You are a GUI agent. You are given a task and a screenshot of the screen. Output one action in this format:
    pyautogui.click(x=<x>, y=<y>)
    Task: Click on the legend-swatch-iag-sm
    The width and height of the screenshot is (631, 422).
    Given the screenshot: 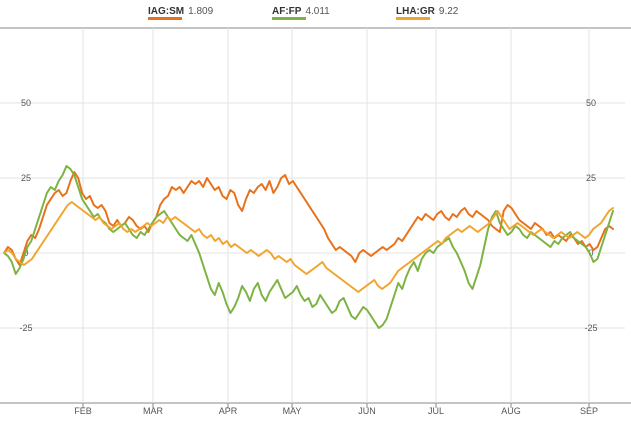 What is the action you would take?
    pyautogui.click(x=165, y=18)
    